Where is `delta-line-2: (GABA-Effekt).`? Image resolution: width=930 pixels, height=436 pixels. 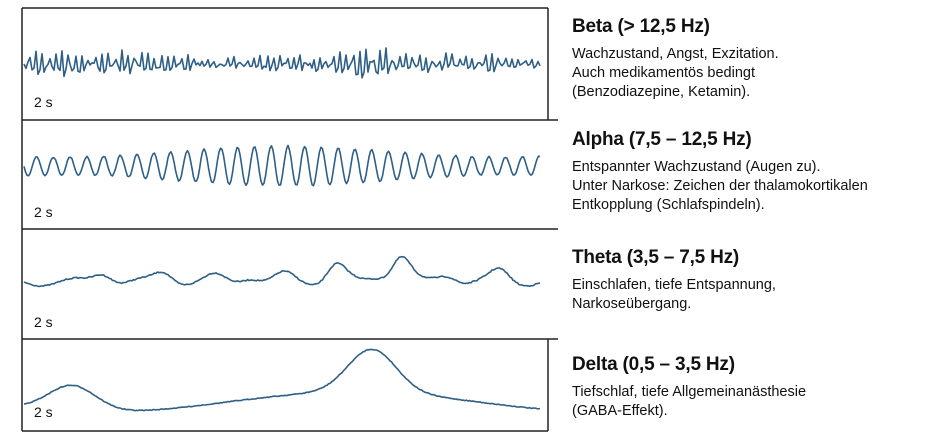 delta-line-2: (GABA-Effekt). is located at coordinates (620, 411).